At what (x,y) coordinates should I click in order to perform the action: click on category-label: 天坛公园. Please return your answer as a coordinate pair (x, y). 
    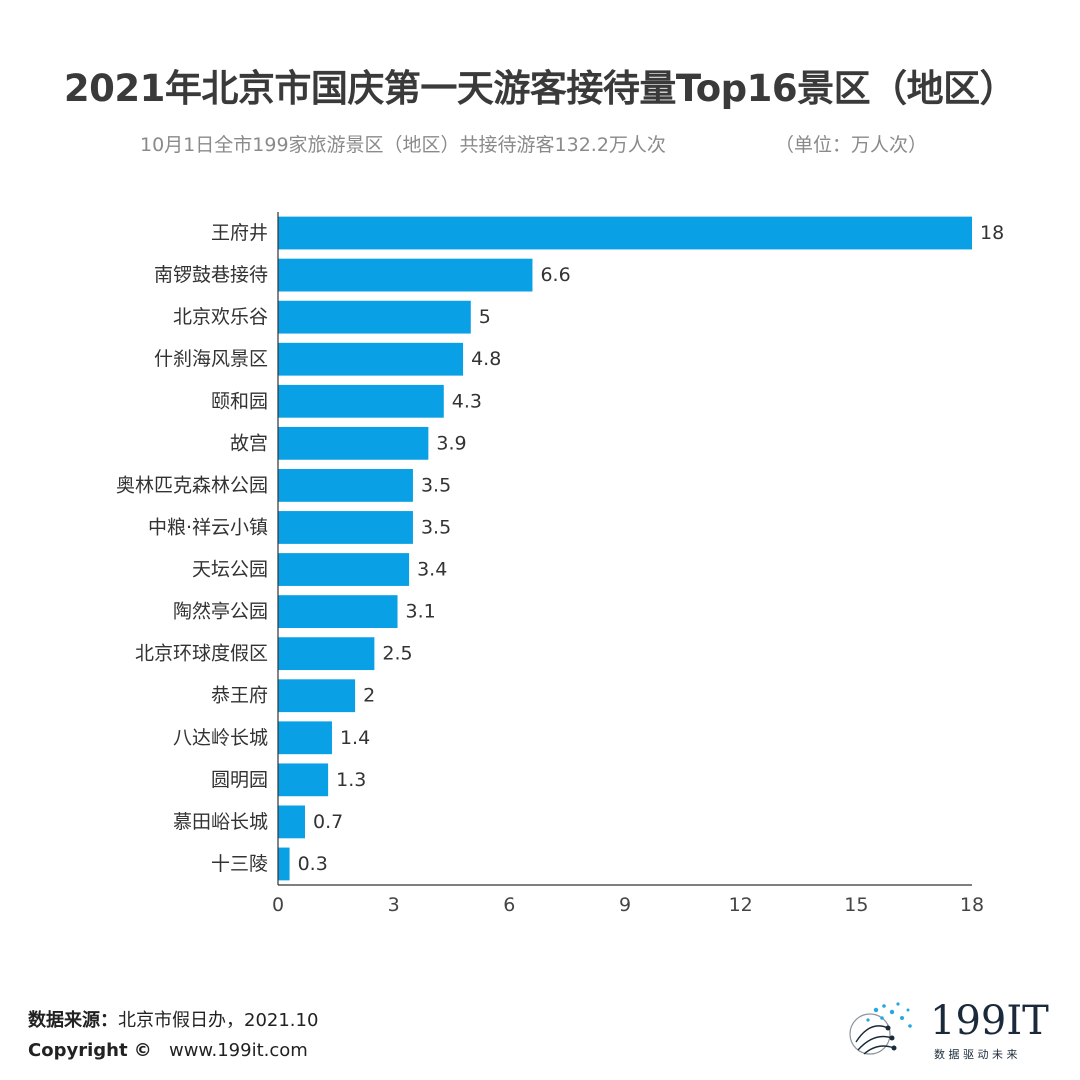
    Looking at the image, I should click on (230, 570).